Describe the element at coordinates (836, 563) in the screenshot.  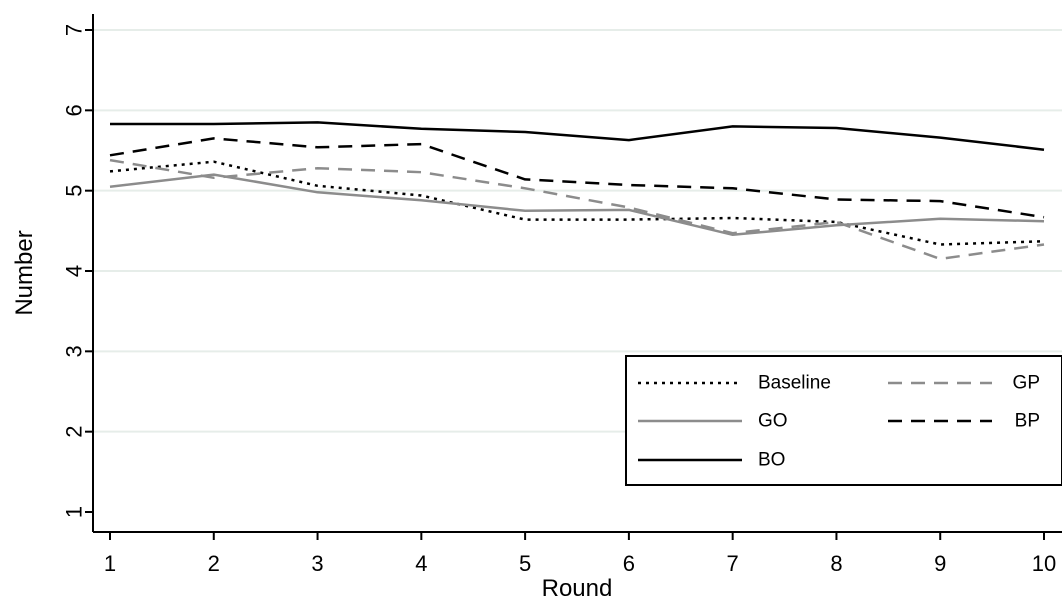
I see `x-tick-label: 8` at that location.